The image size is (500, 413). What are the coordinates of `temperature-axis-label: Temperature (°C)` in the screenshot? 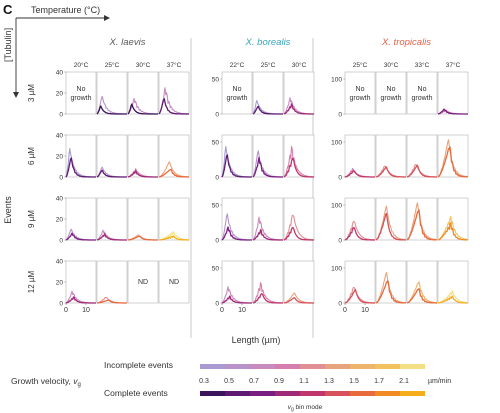 It's located at (63, 13).